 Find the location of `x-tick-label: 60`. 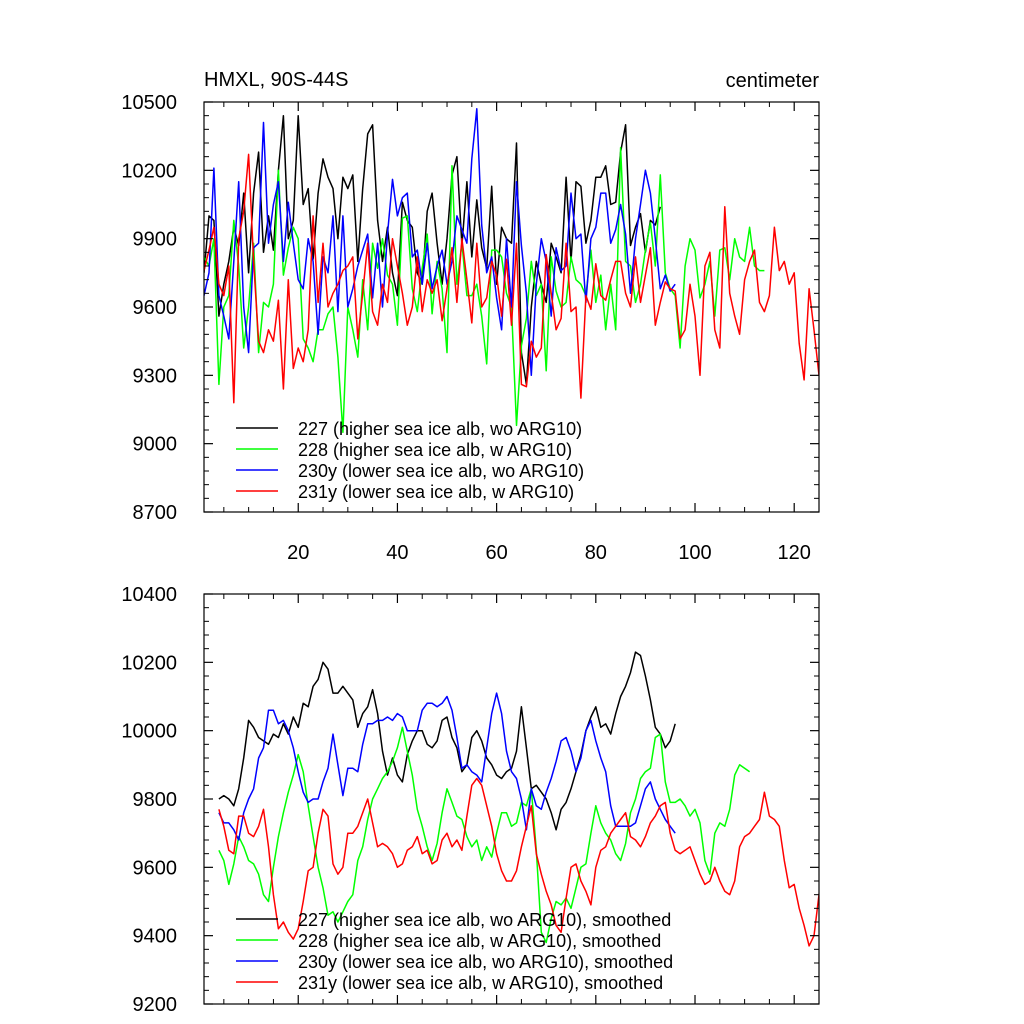

x-tick-label: 60 is located at coordinates (496, 553).